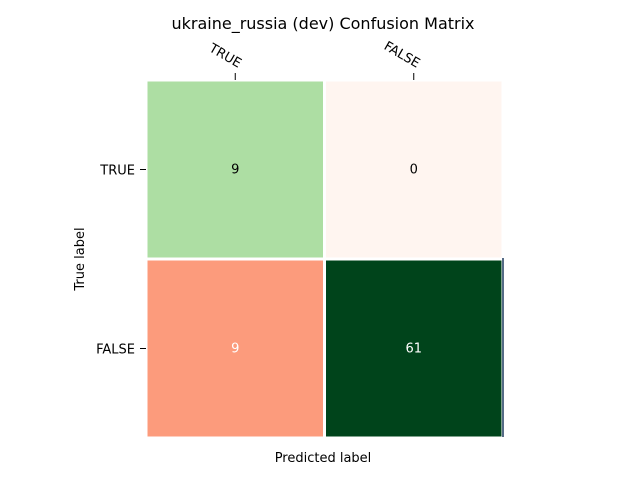 This screenshot has width=640, height=480. I want to click on x-axis-ticks: TRUE FALSE, so click(313, 59).